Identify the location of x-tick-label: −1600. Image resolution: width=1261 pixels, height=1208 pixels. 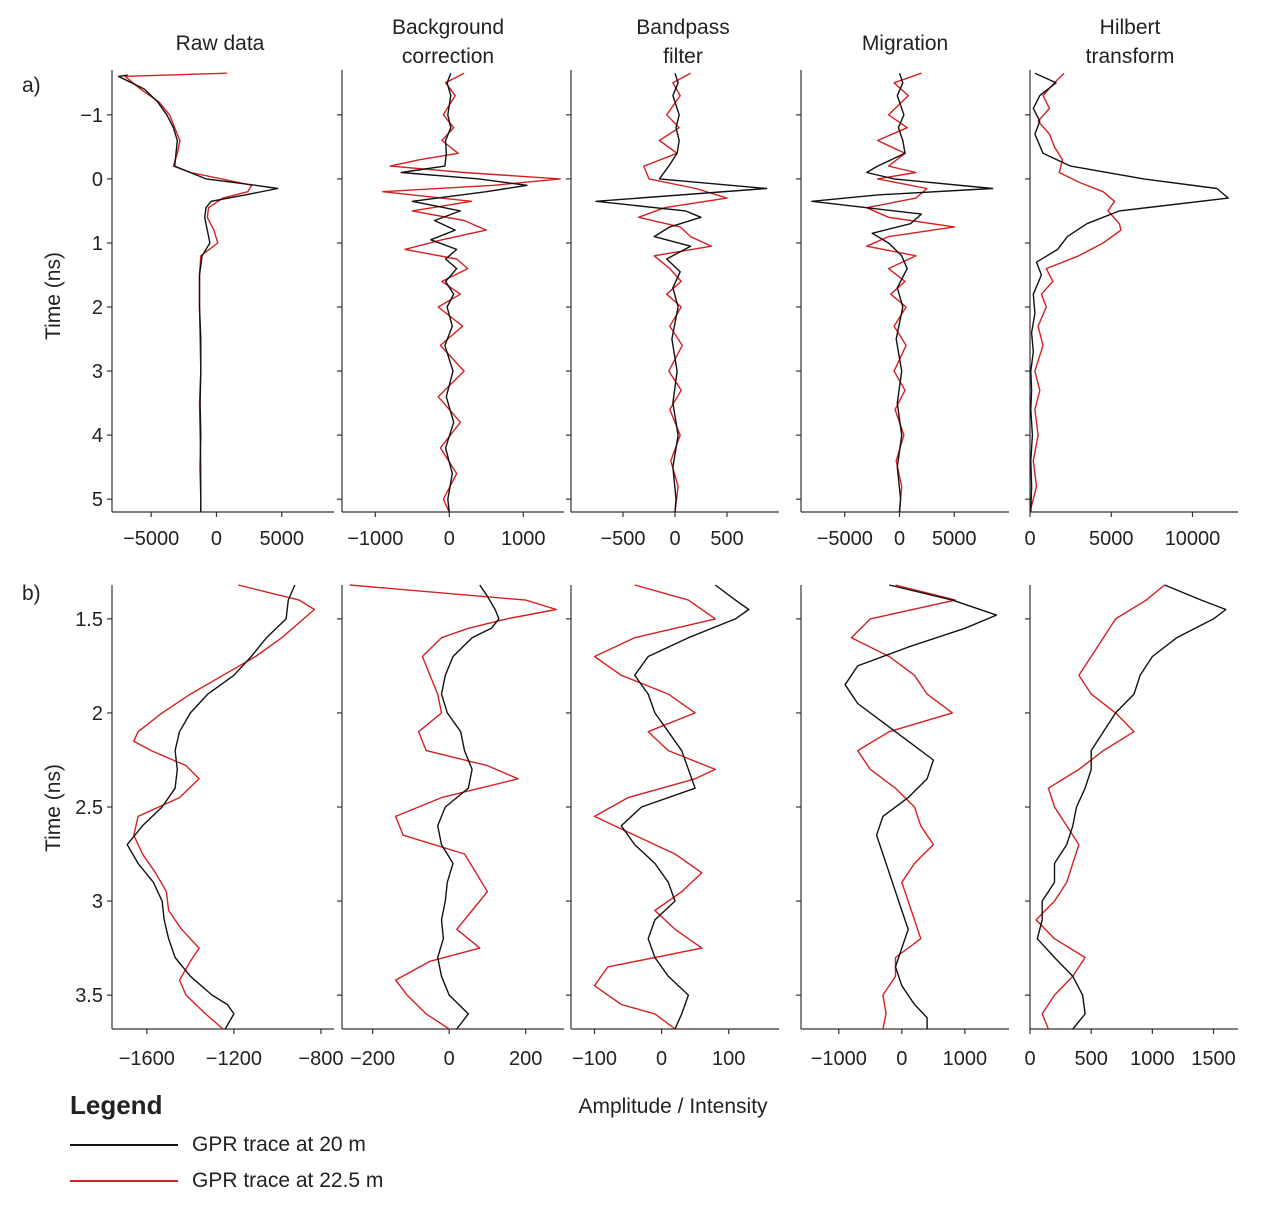
(147, 1059).